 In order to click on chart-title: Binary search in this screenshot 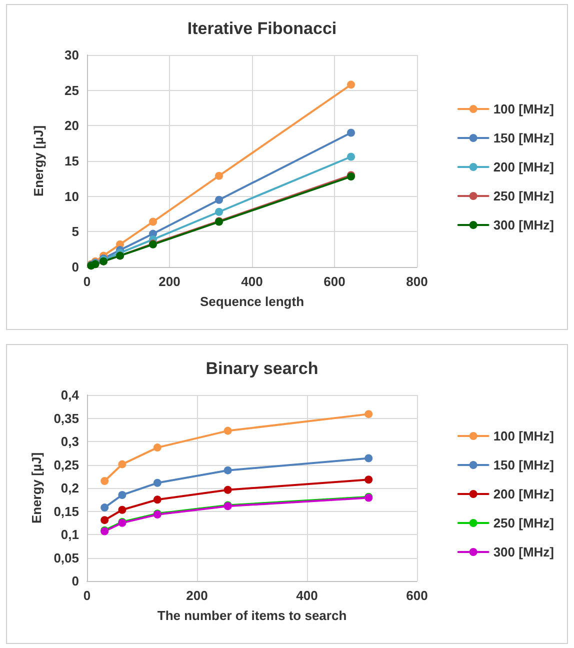, I will do `click(262, 368)`.